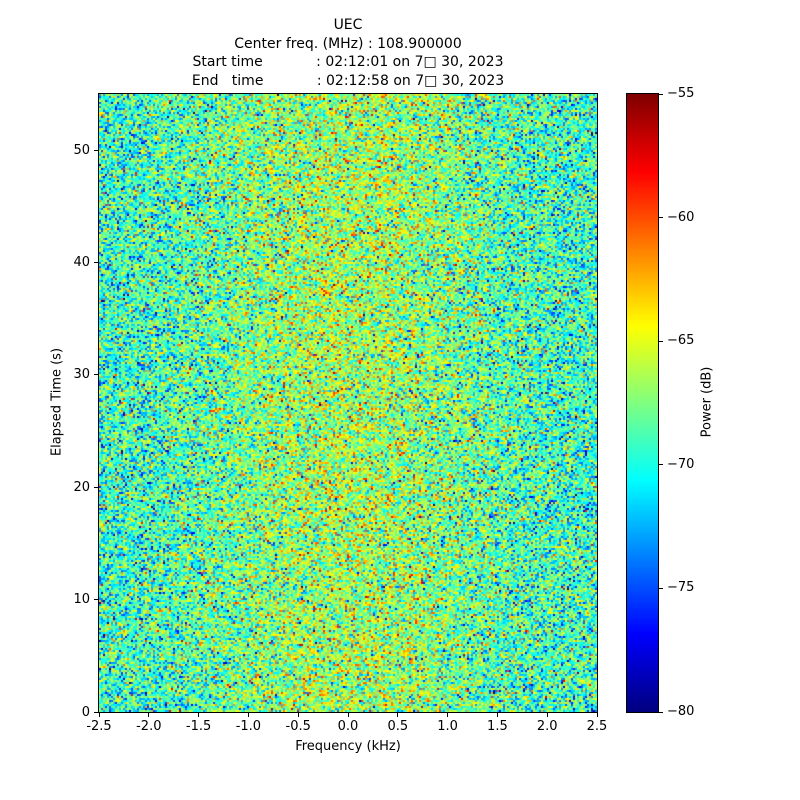 This screenshot has width=800, height=800. What do you see at coordinates (497, 726) in the screenshot?
I see `x-tick-label: 1.5` at bounding box center [497, 726].